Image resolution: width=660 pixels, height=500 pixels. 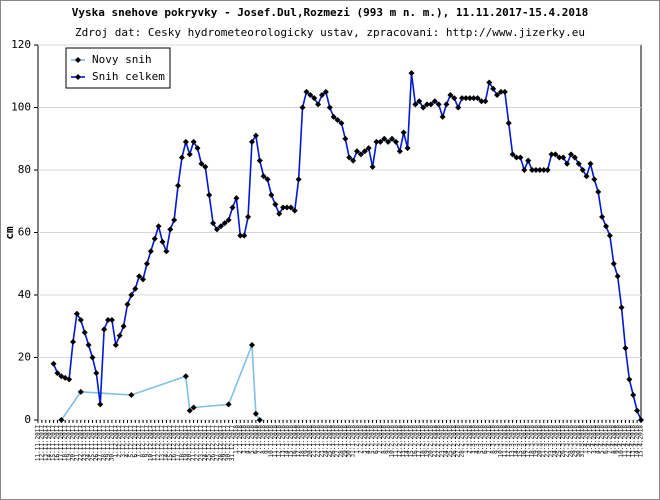 What do you see at coordinates (139, 441) in the screenshot?
I see `x-tick-label: 7.12.2017` at bounding box center [139, 441].